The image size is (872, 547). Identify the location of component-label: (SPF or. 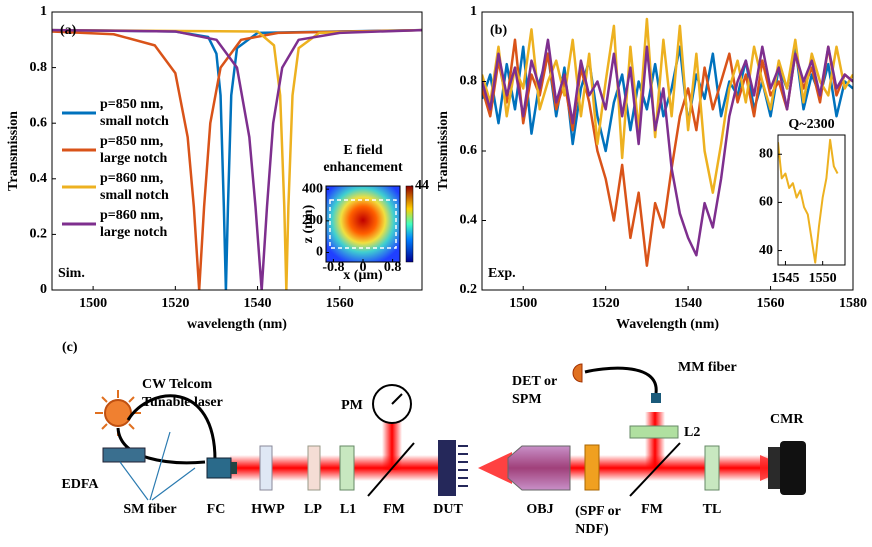
(598, 511).